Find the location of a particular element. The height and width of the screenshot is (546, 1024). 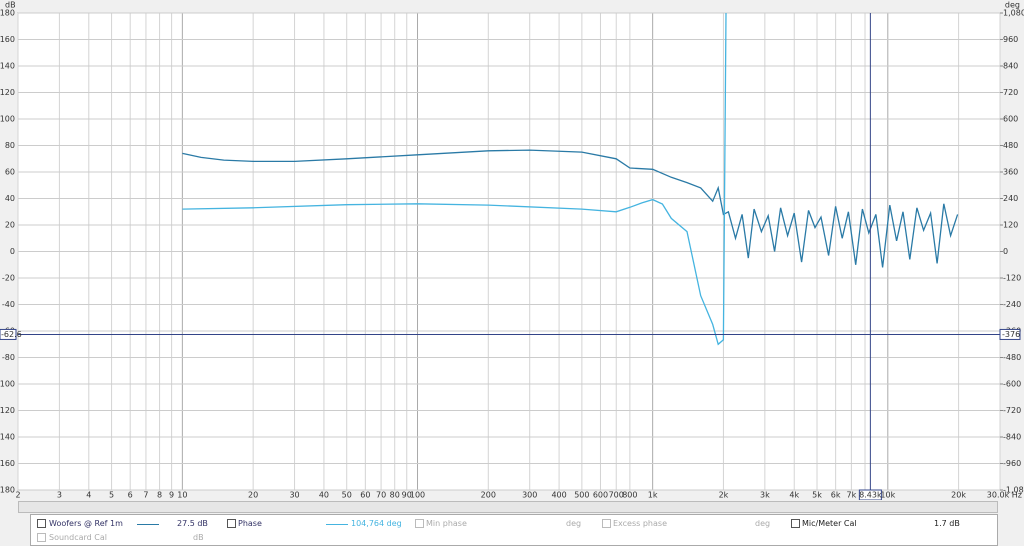

x-tick-label: 400 is located at coordinates (558, 495).